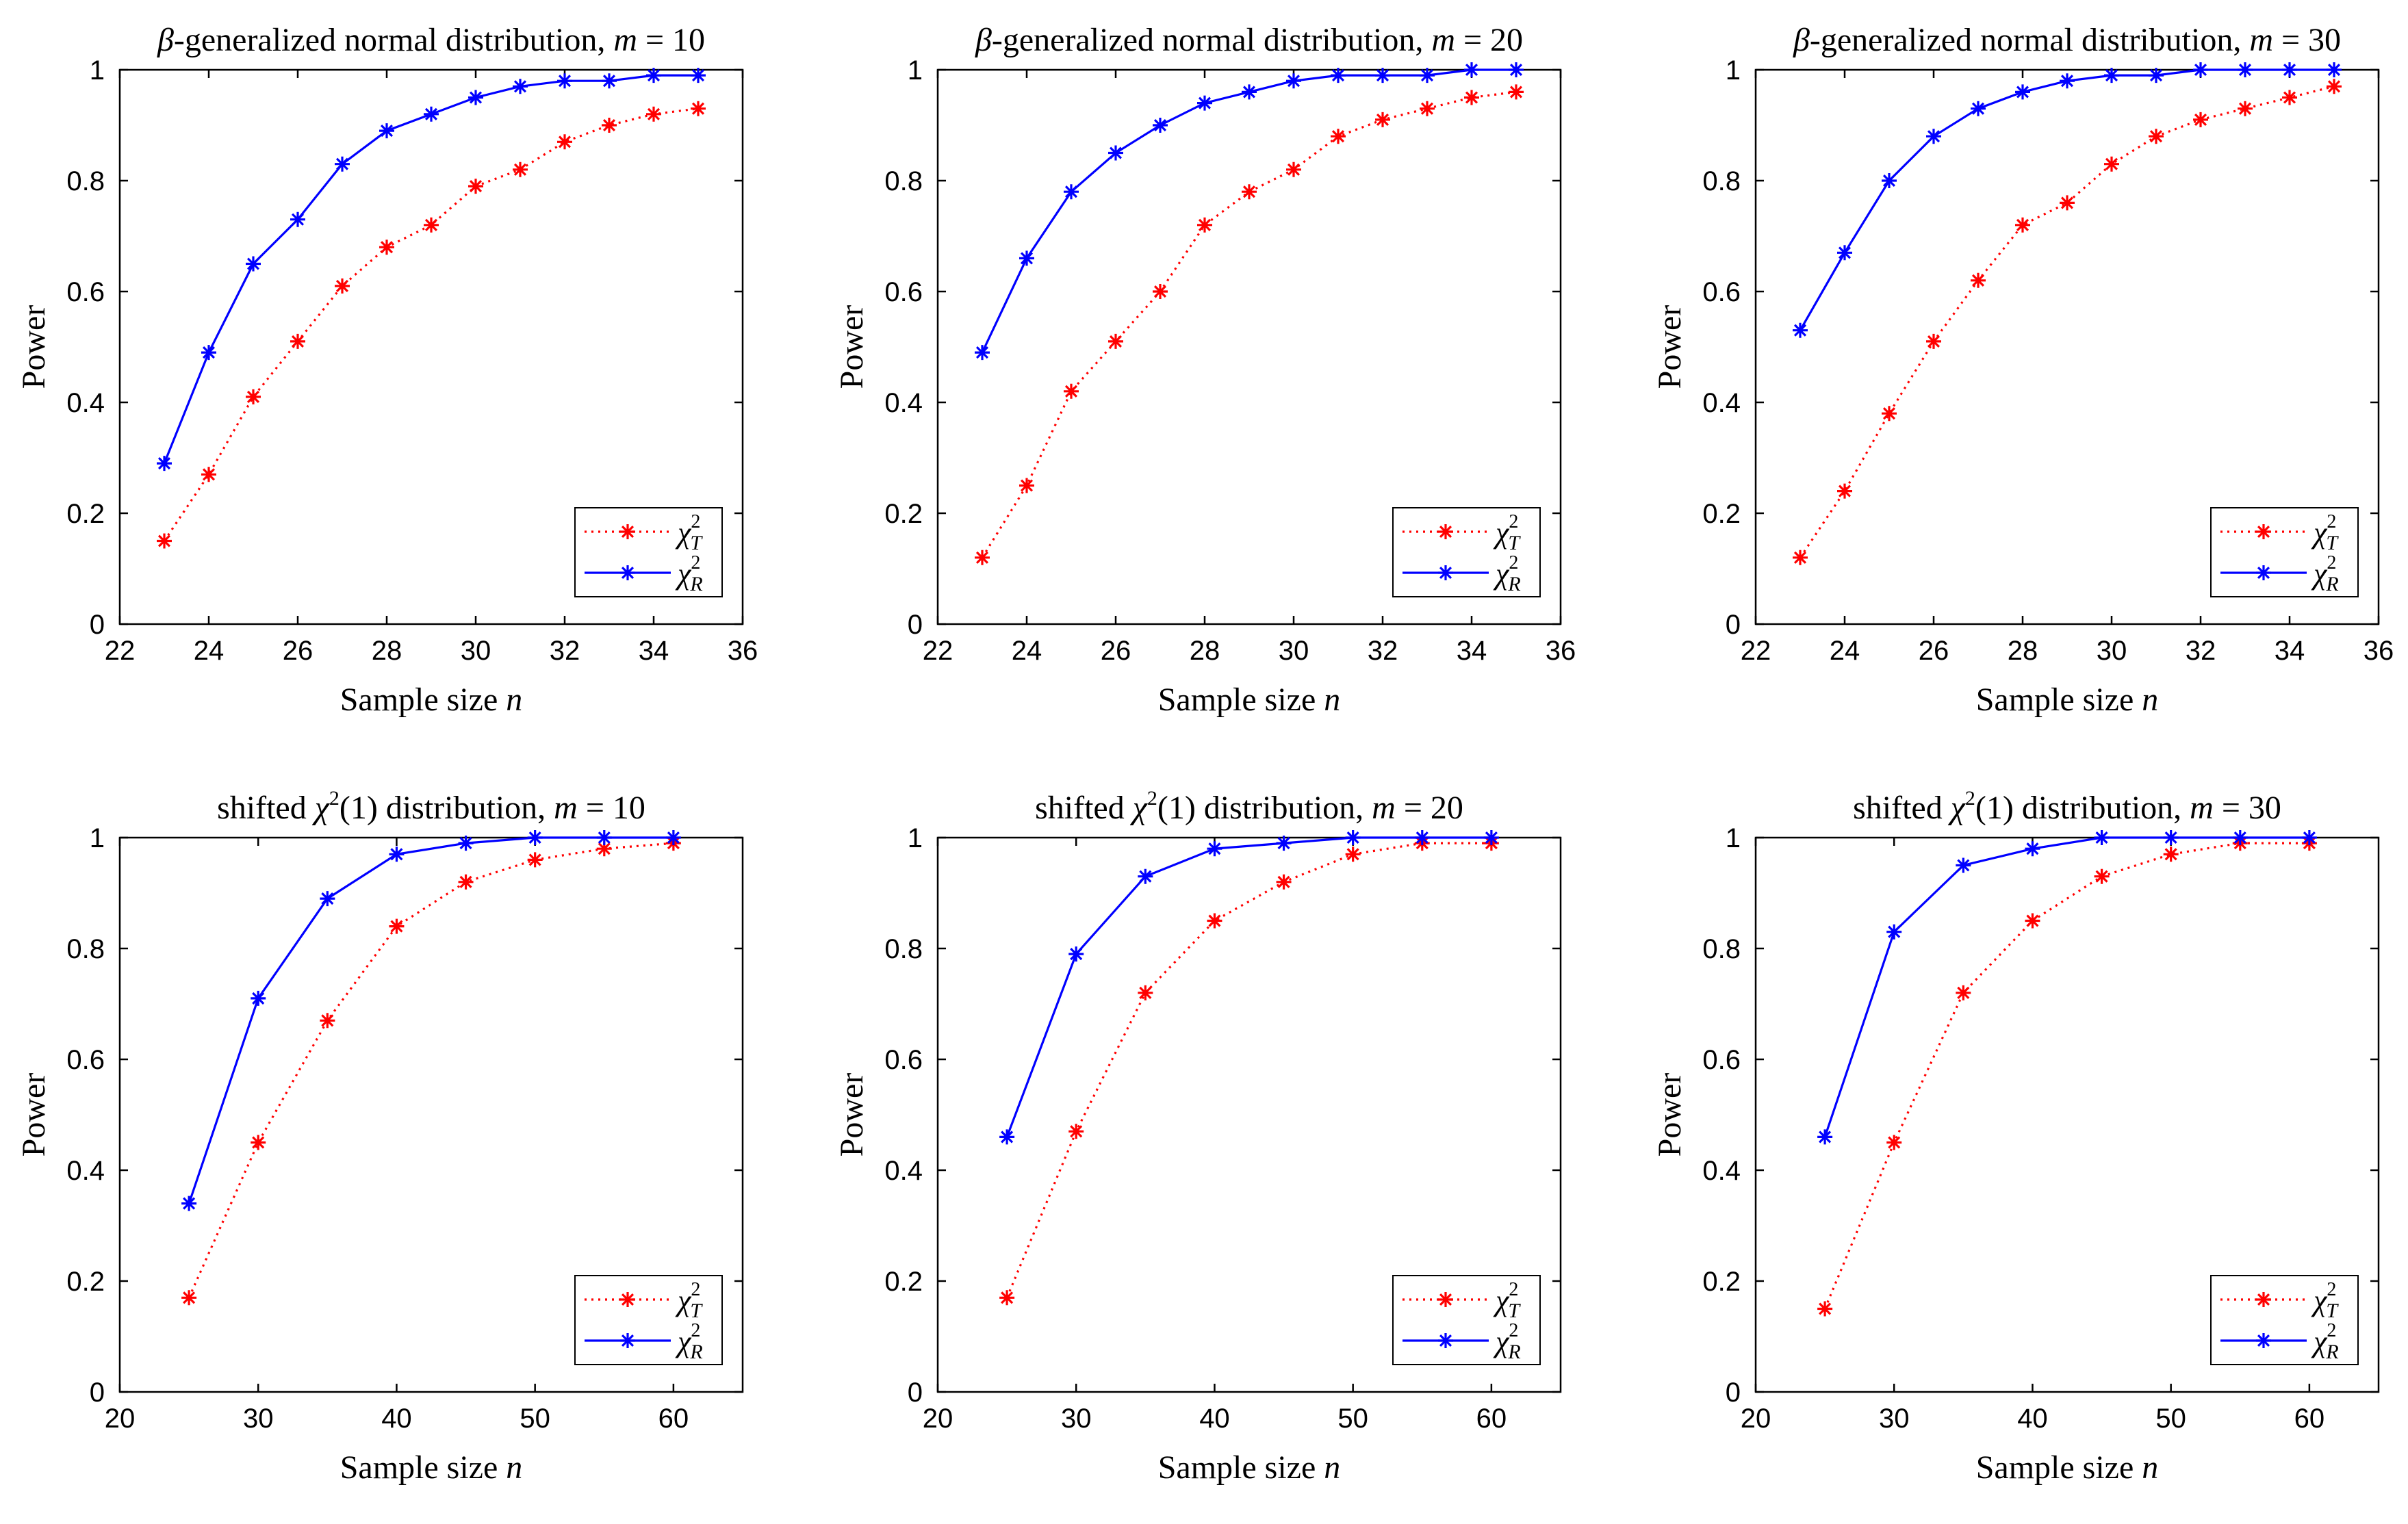  I want to click on series-line-t, so click(2066, 1076).